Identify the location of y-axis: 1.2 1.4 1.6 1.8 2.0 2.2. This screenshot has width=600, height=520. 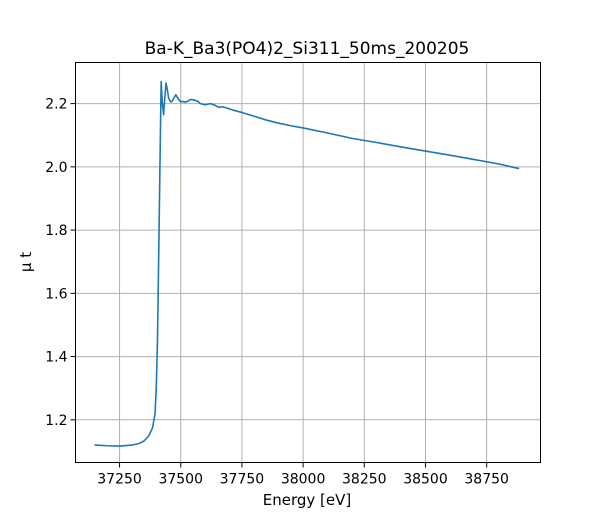
(60, 263).